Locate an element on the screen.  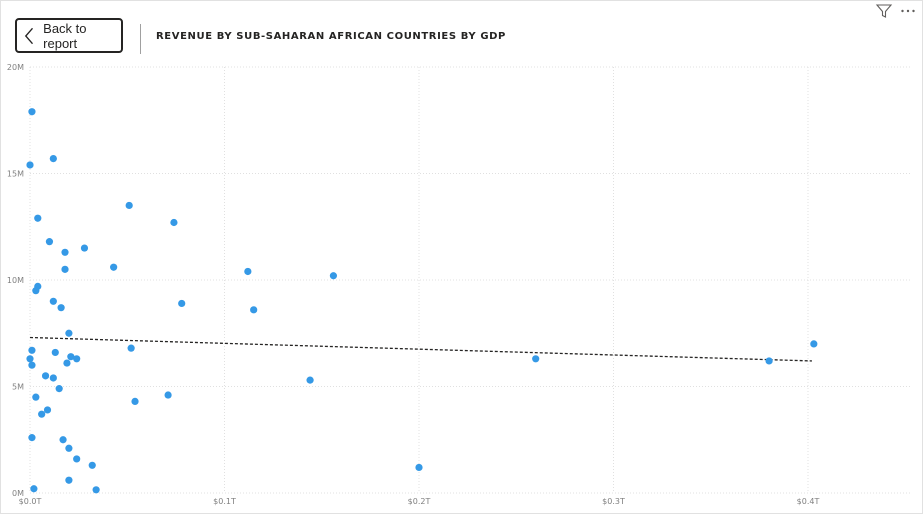
y-tick-label: 0M is located at coordinates (18, 493).